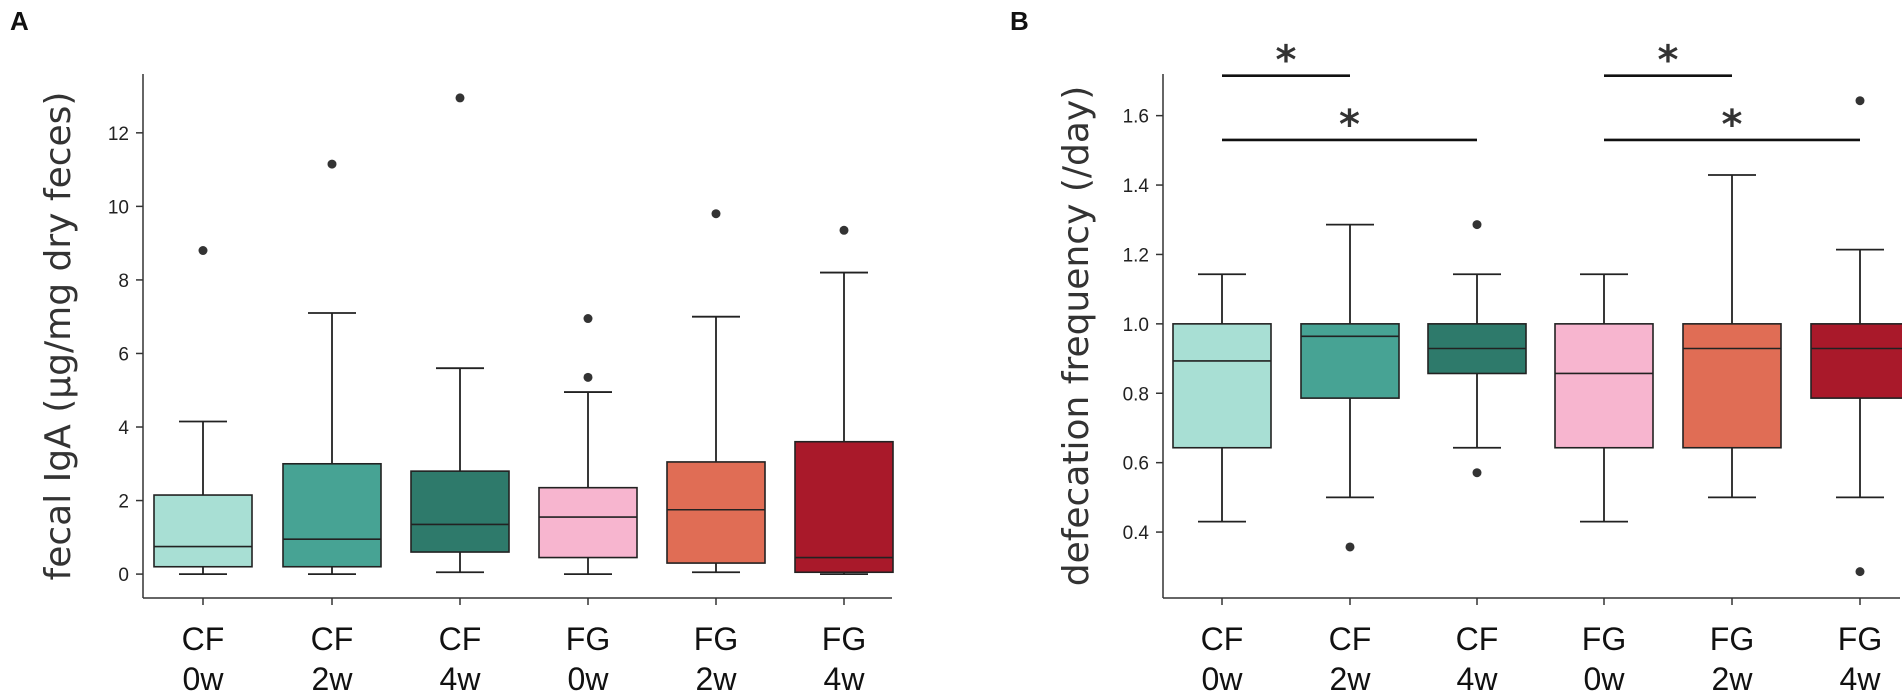 The height and width of the screenshot is (696, 1902). I want to click on y-tick-label: 8, so click(123, 281).